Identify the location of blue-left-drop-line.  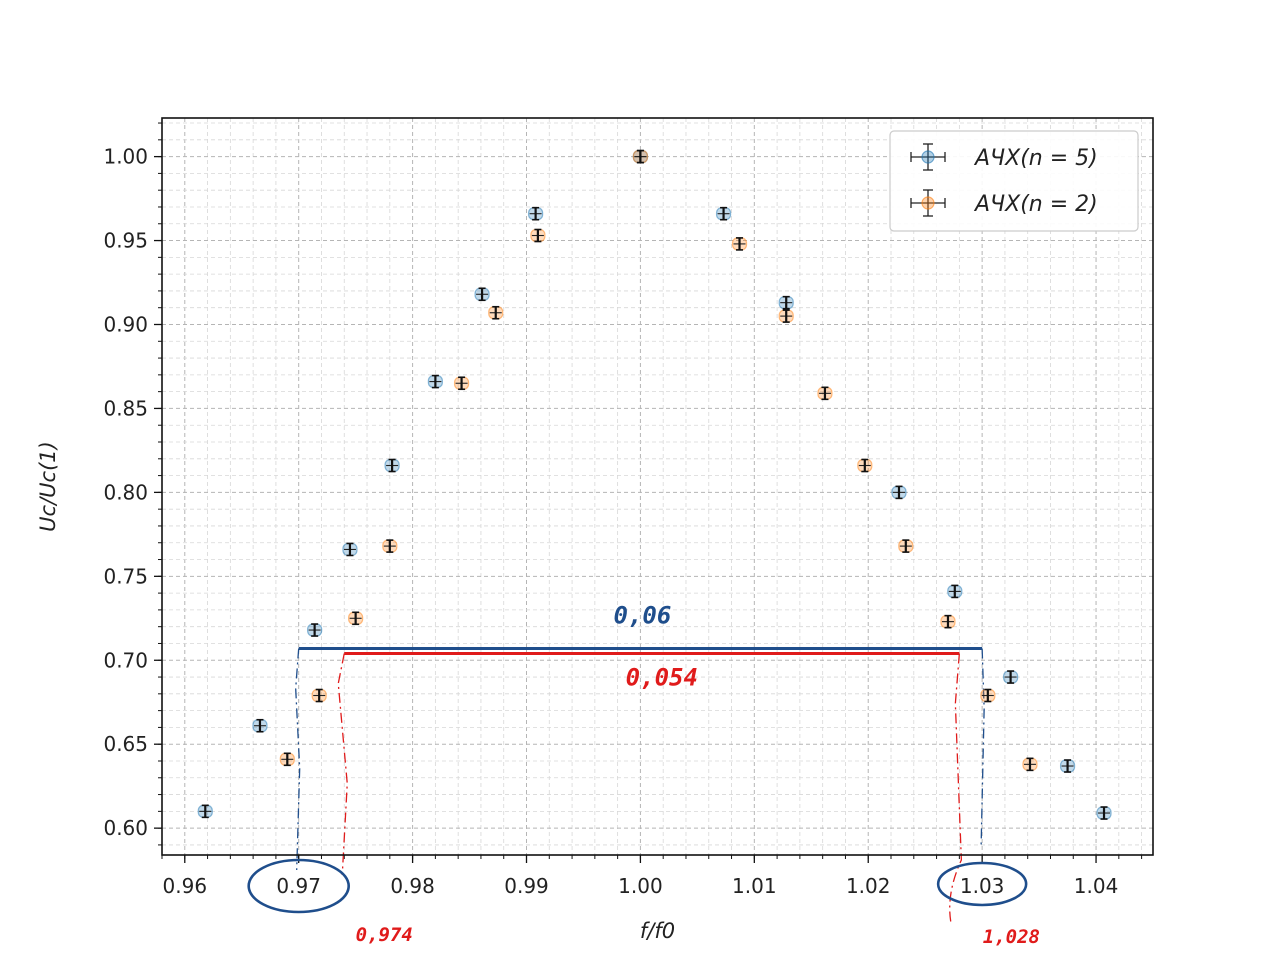
(298, 759).